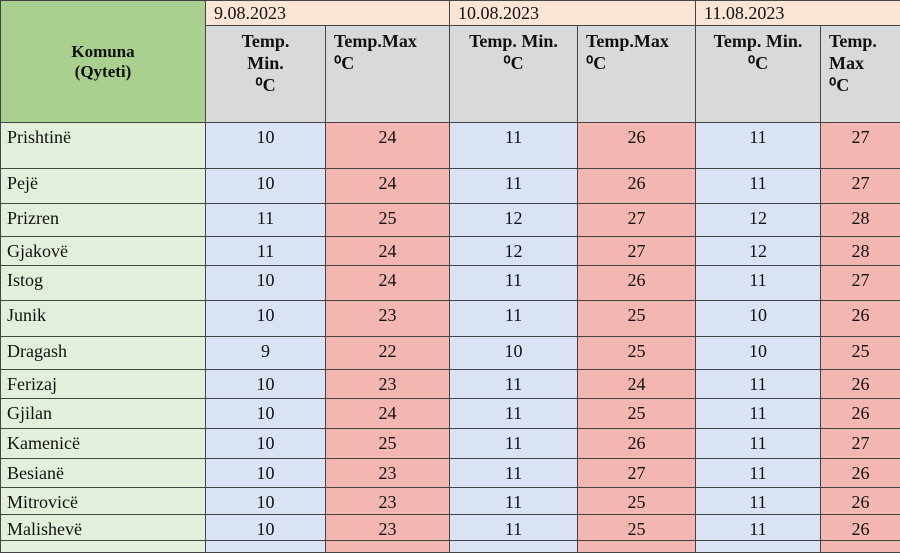 The image size is (900, 553). Describe the element at coordinates (266, 353) in the screenshot. I see `temp-min: 9` at that location.